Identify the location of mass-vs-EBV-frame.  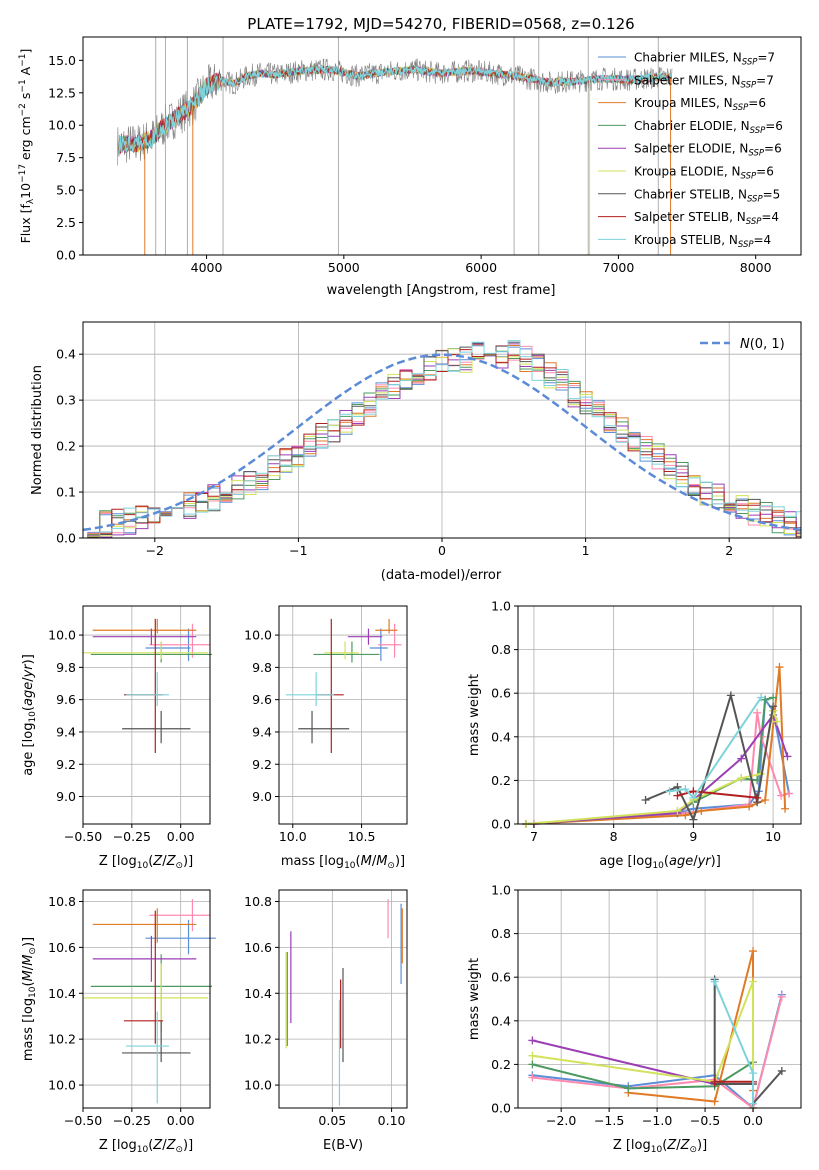
(343, 999).